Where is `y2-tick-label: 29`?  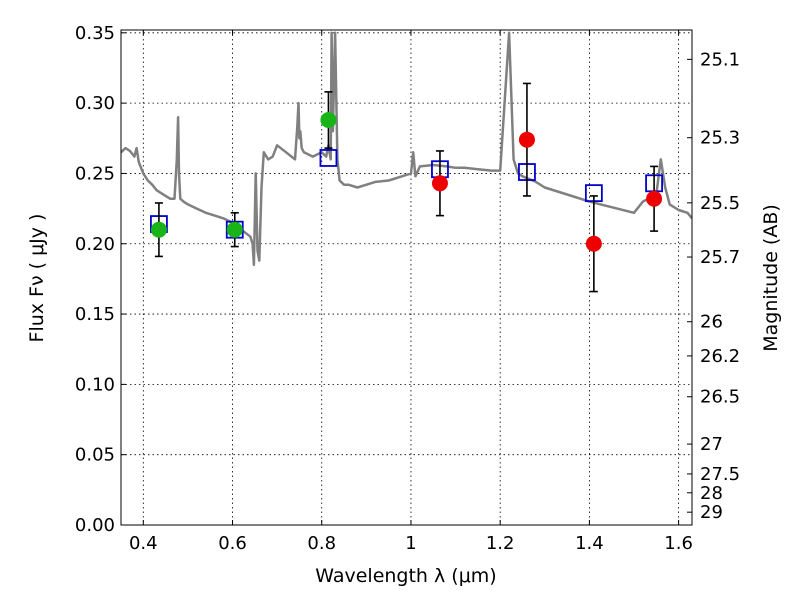
y2-tick-label: 29 is located at coordinates (711, 512).